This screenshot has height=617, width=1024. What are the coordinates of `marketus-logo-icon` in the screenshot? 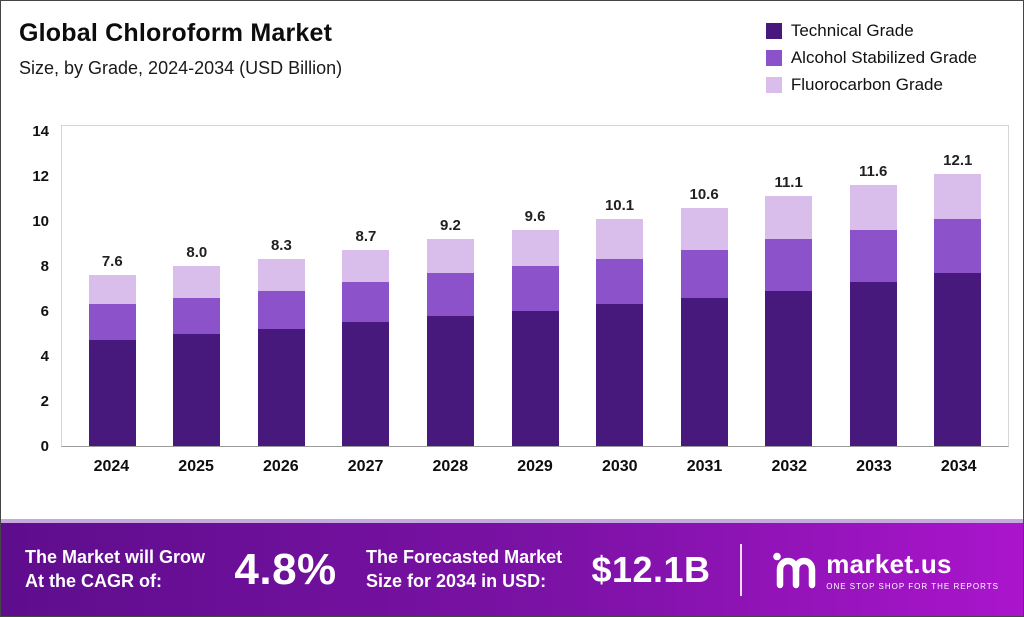 It's located at (794, 570).